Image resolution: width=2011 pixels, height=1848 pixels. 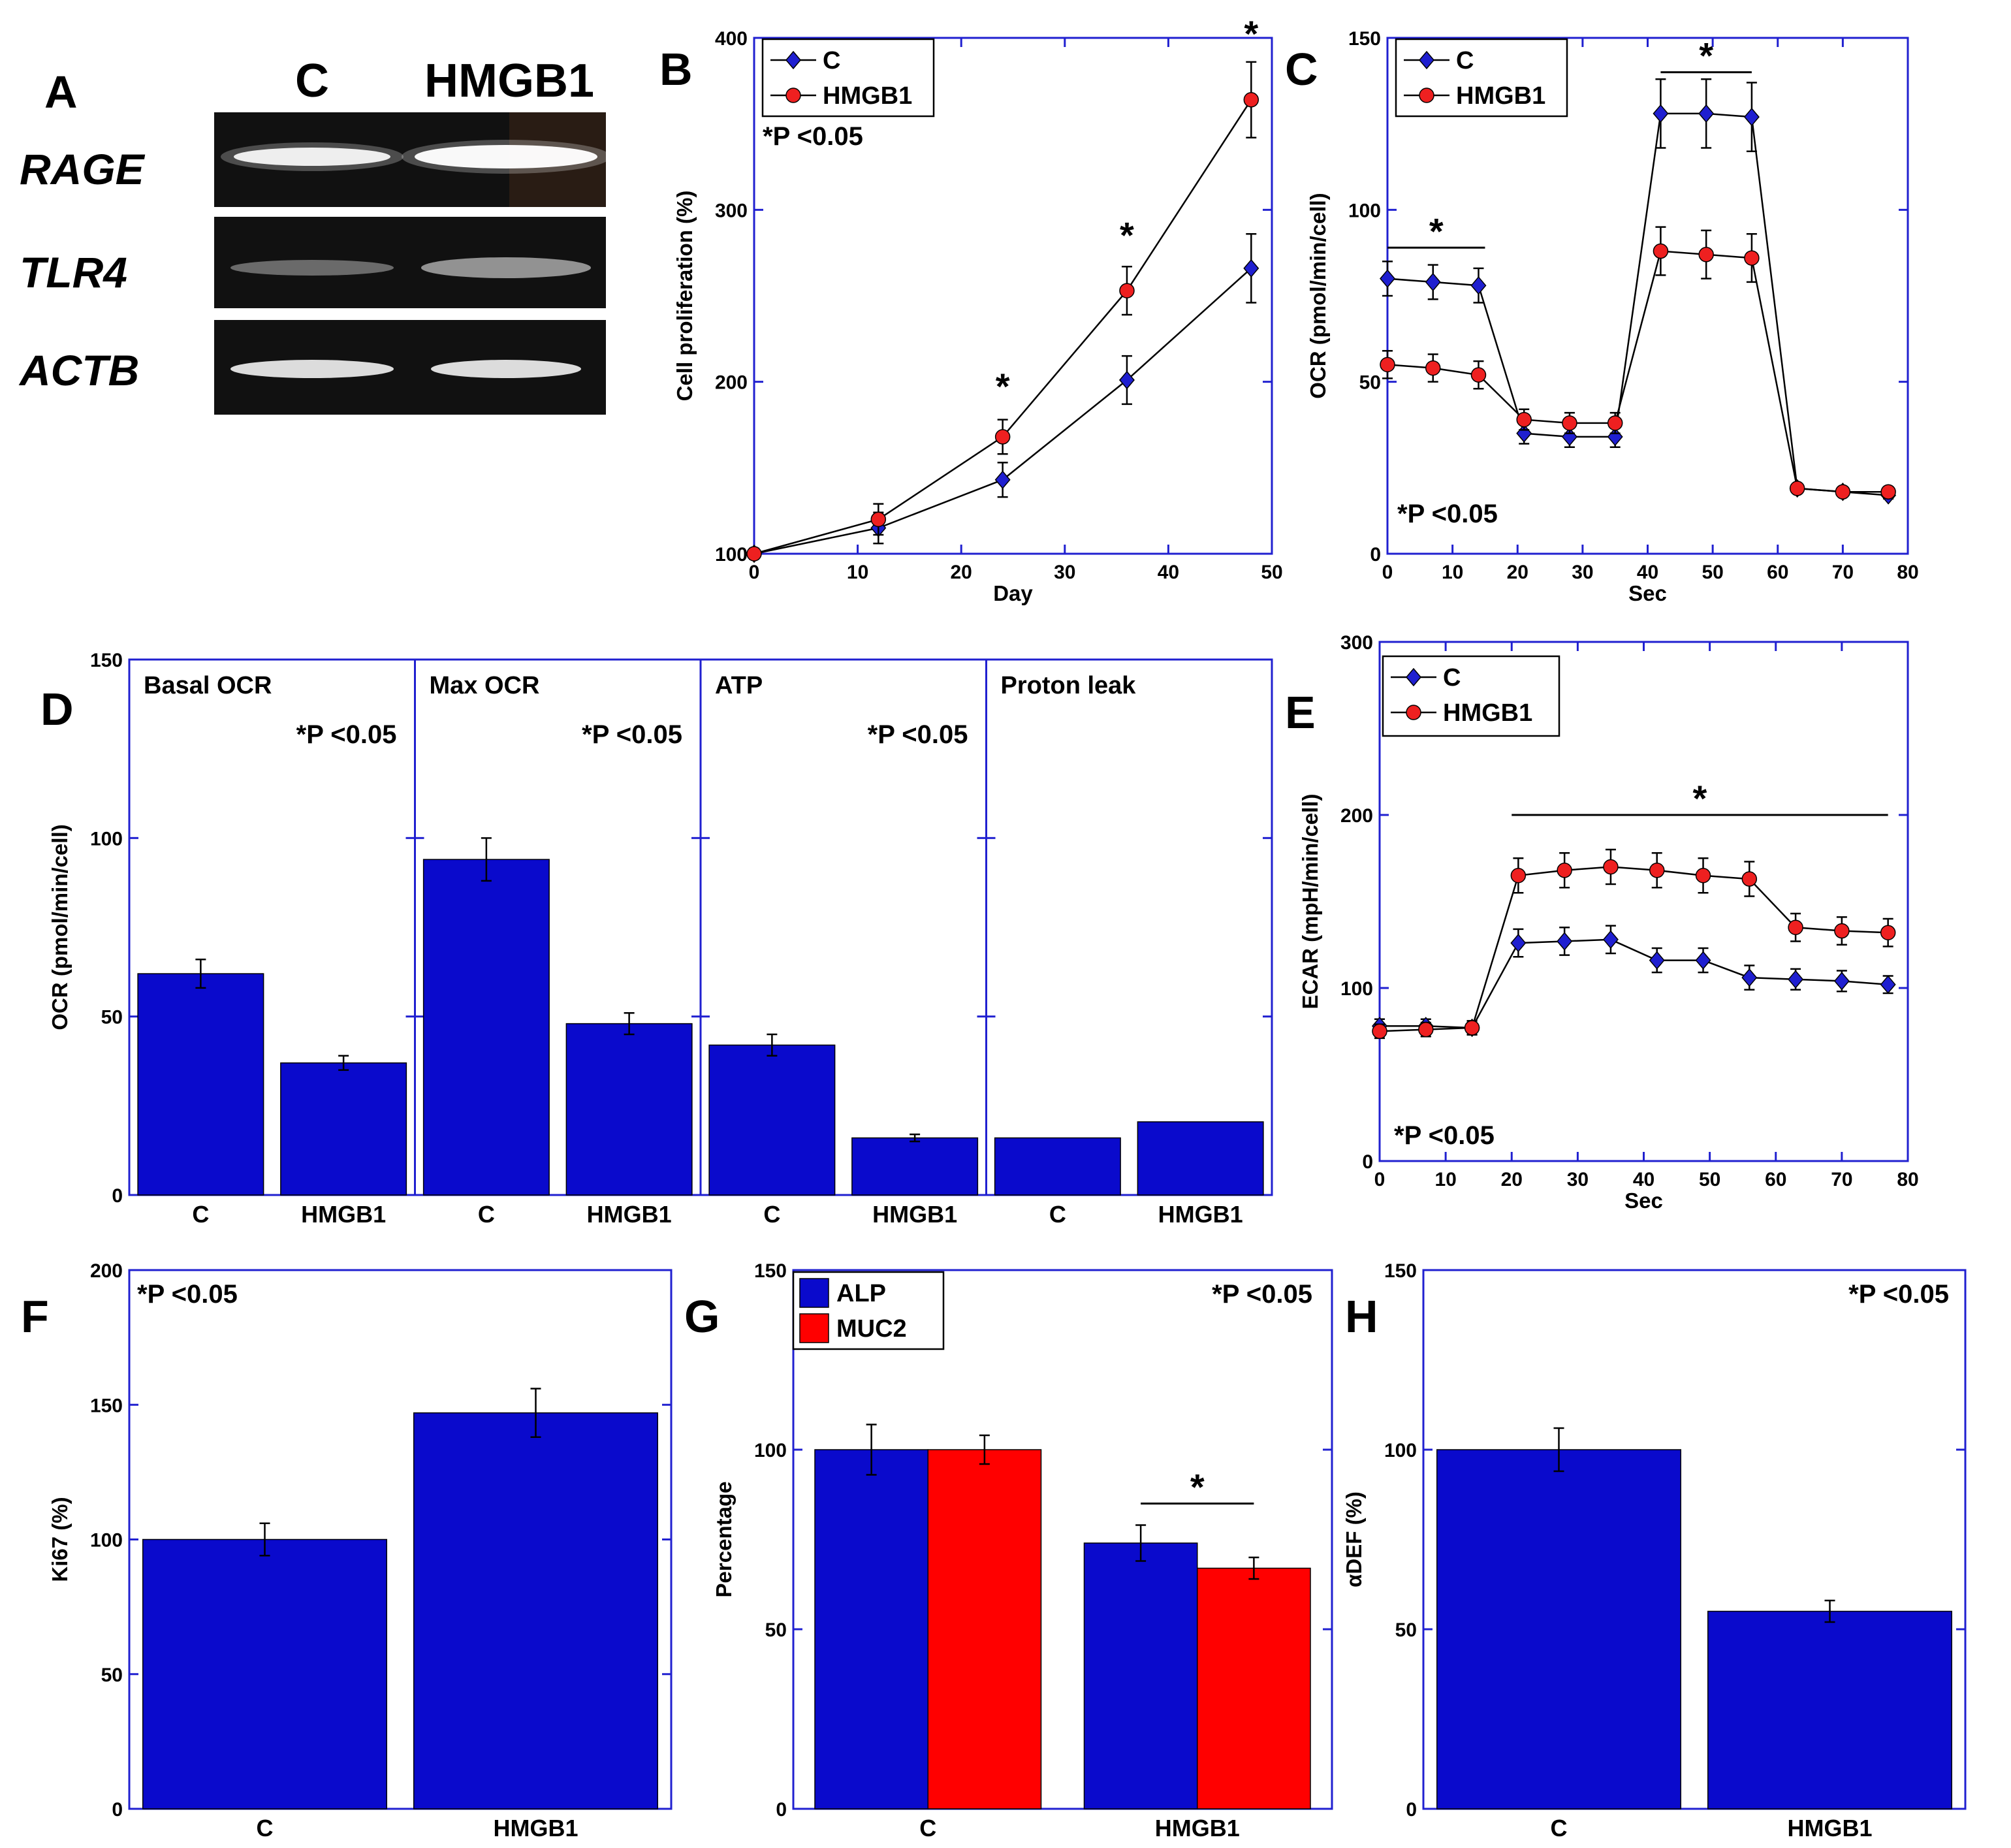 I want to click on bar-muc2, so click(x=984, y=1629).